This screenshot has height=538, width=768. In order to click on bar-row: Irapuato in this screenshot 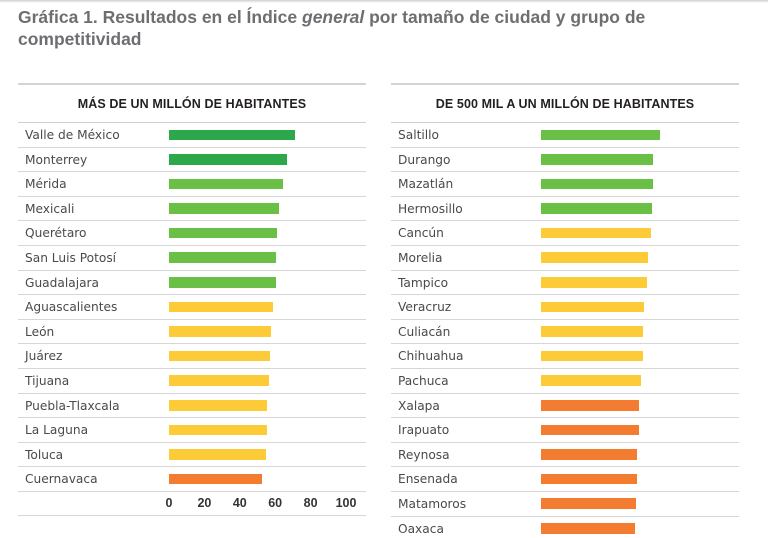, I will do `click(565, 430)`.